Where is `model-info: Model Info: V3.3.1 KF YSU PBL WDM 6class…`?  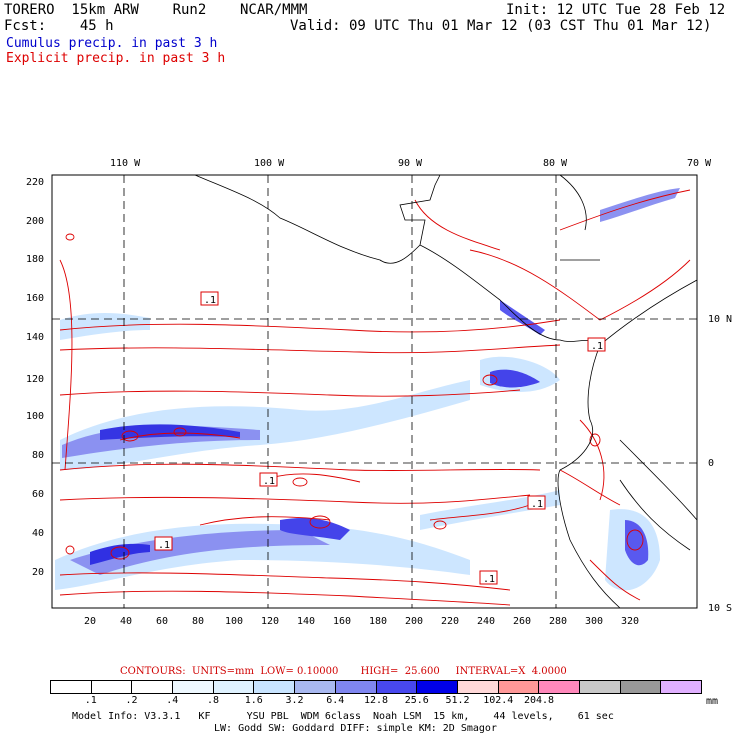 model-info: Model Info: V3.3.1 KF YSU PBL WDM 6class… is located at coordinates (343, 716).